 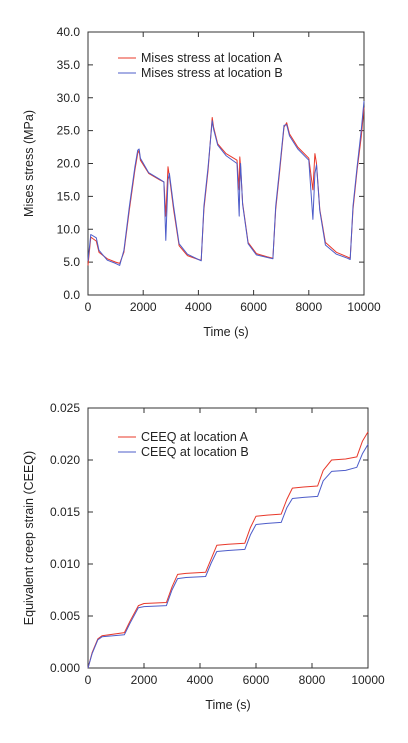 I want to click on legend-label-1: Mises stress at location A, so click(x=212, y=58).